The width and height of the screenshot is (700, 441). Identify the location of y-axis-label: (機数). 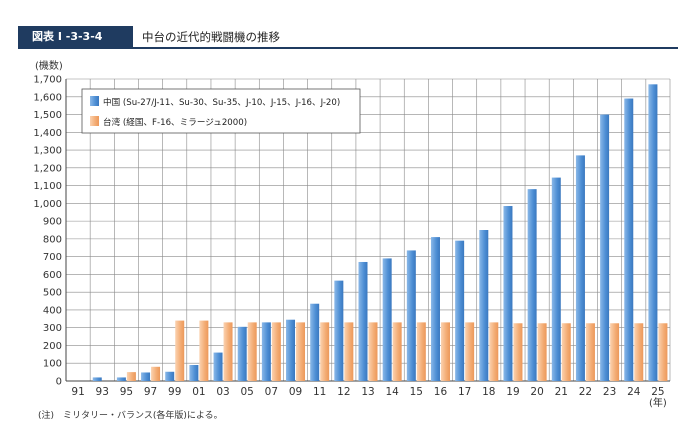
(49, 65).